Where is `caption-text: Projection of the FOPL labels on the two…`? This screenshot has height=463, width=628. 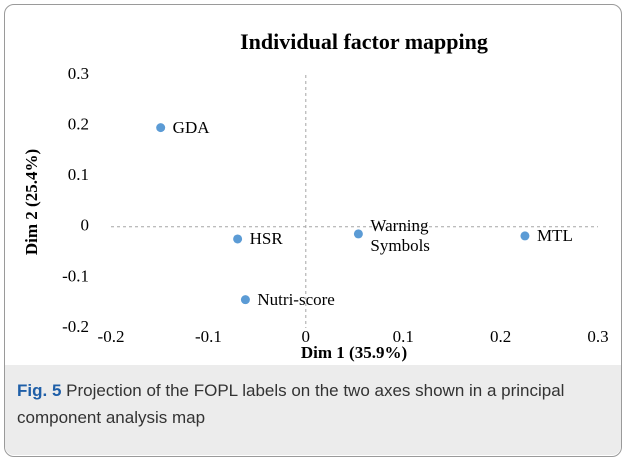
caption-text: Projection of the FOPL labels on the two… is located at coordinates (291, 404).